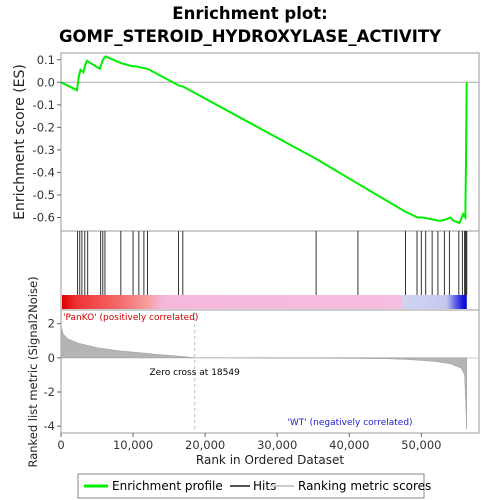 The image size is (500, 500). Describe the element at coordinates (44, 172) in the screenshot. I see `es-y-tick-label: -0.4` at that location.